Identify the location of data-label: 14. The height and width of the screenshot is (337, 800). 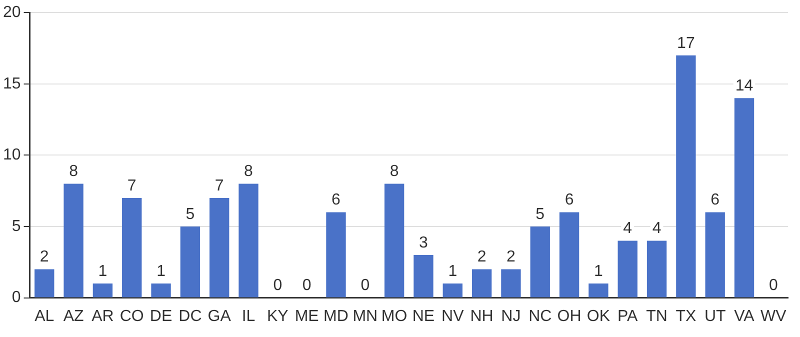
(744, 86).